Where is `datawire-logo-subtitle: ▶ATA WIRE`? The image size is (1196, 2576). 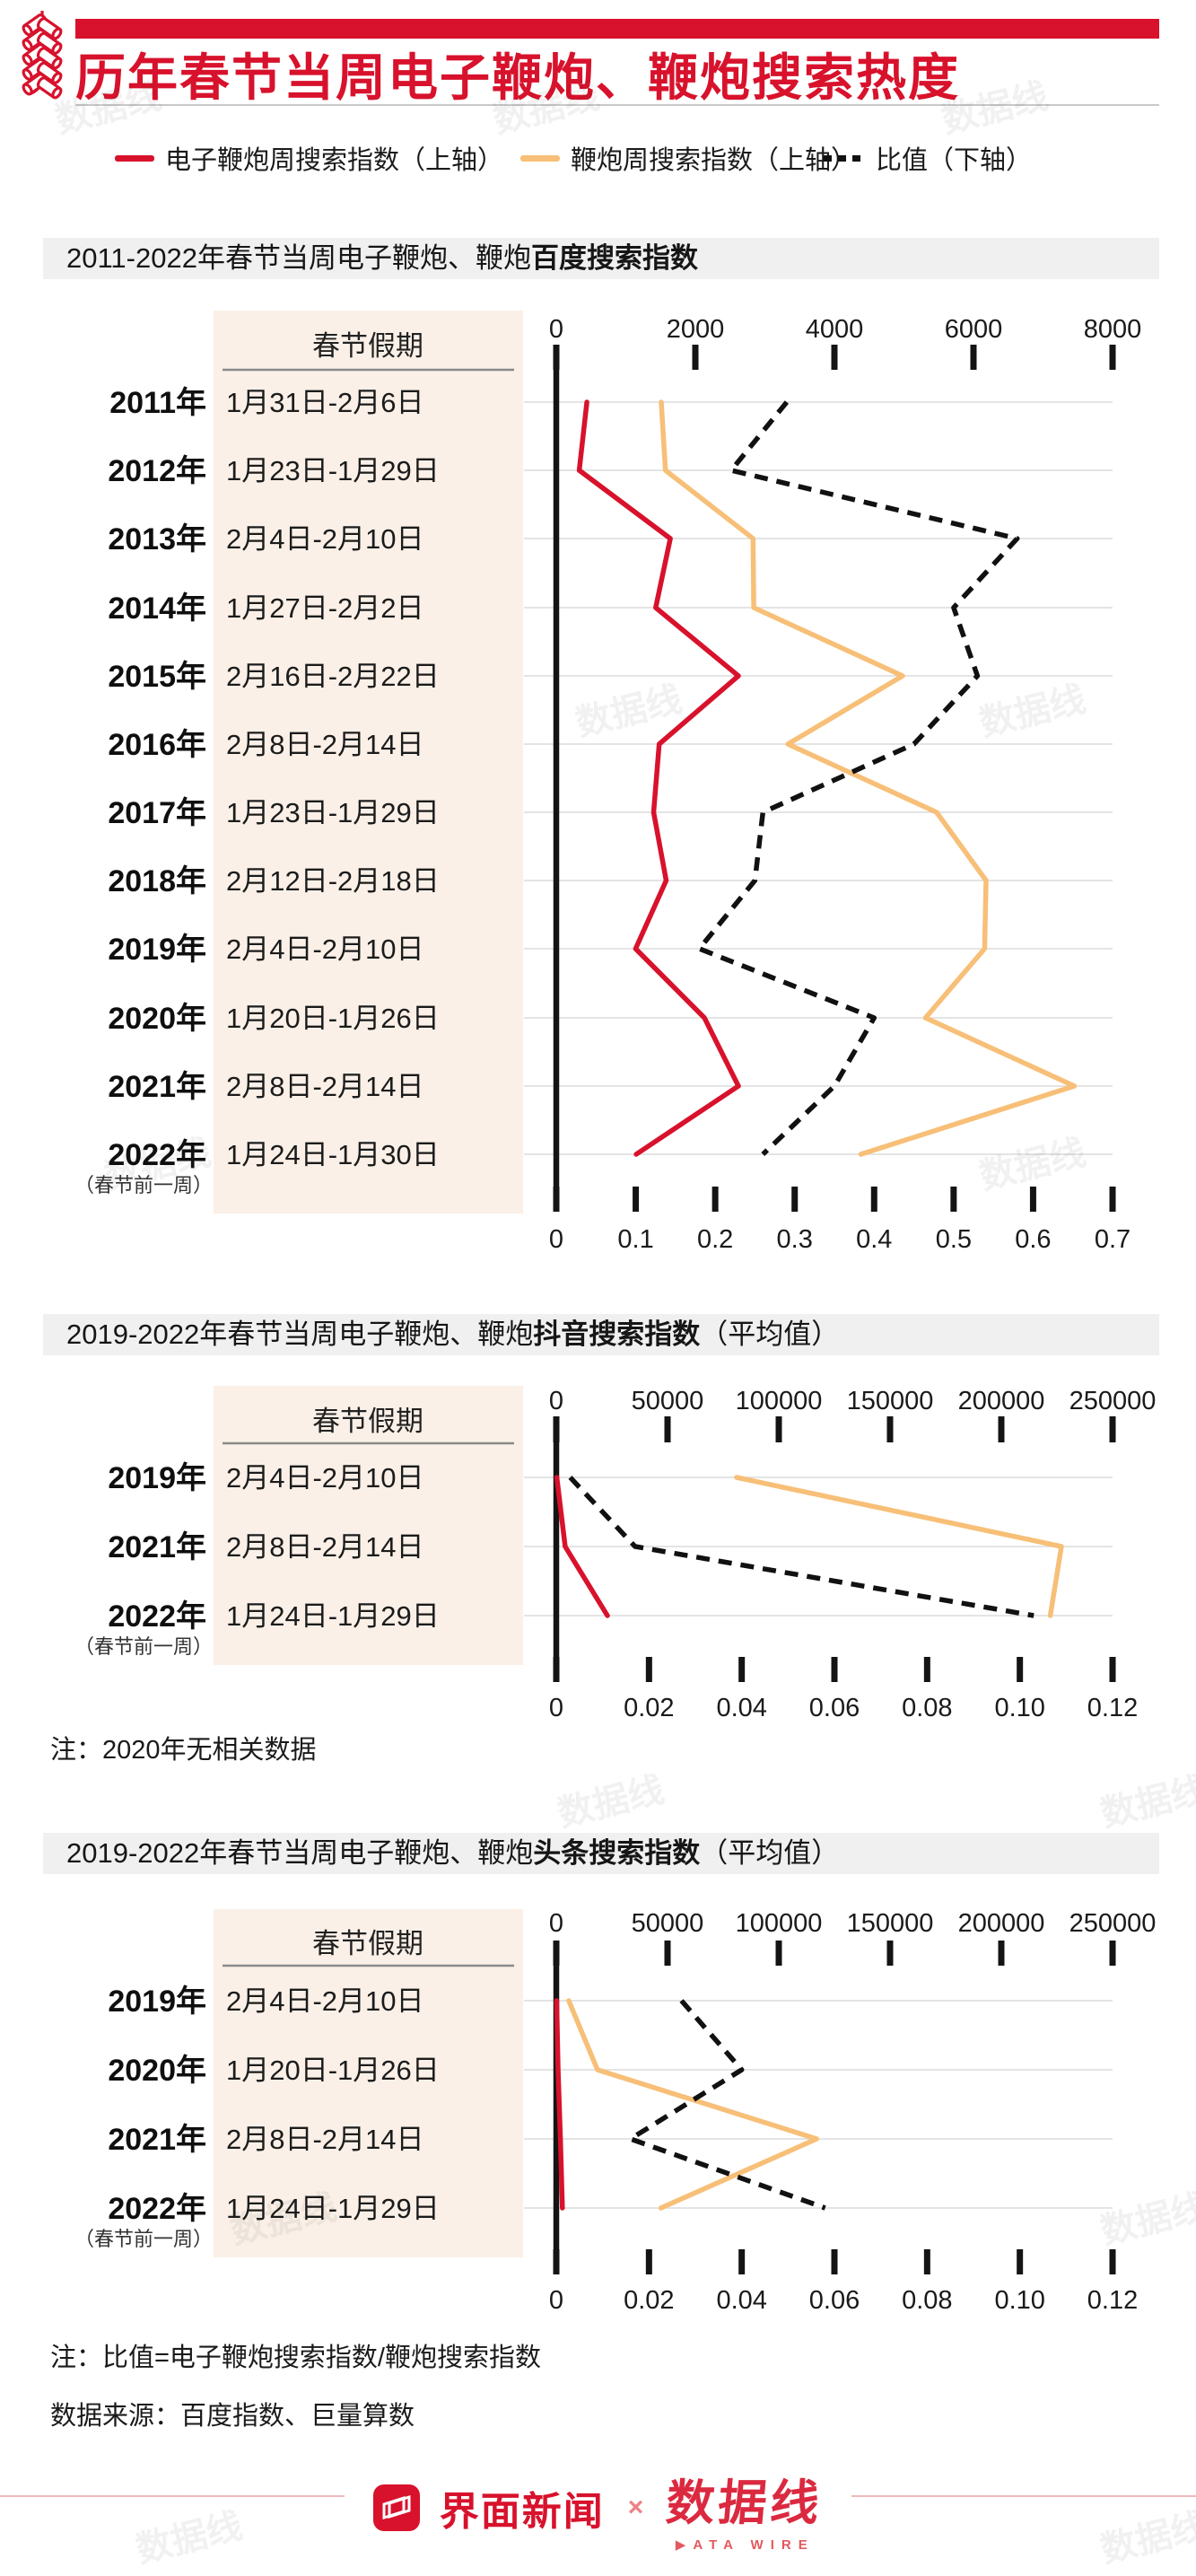
datawire-logo-subtitle: ▶ATA WIRE is located at coordinates (745, 2545).